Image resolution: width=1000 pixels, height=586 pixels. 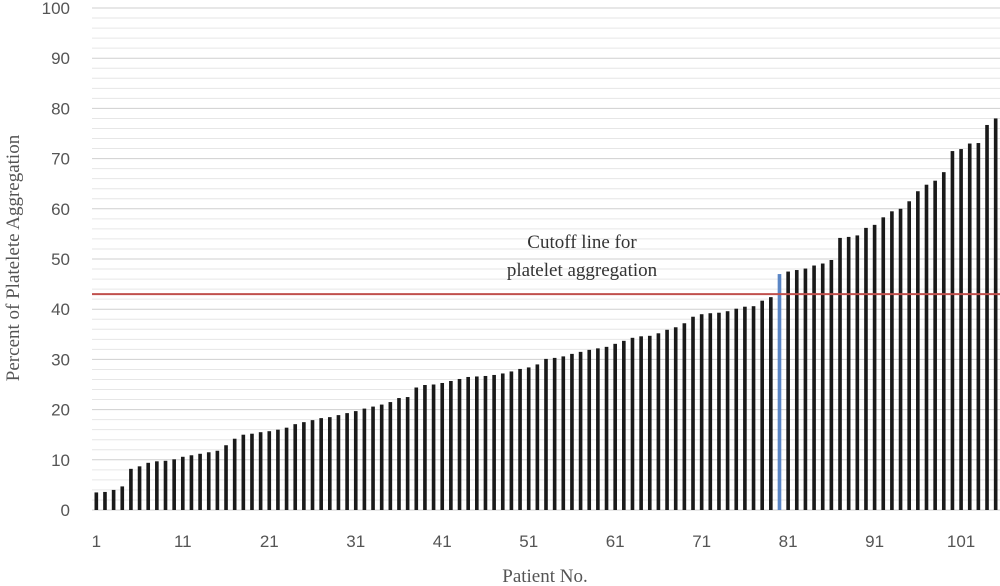 I want to click on y-tick-label: 90, so click(x=60, y=58).